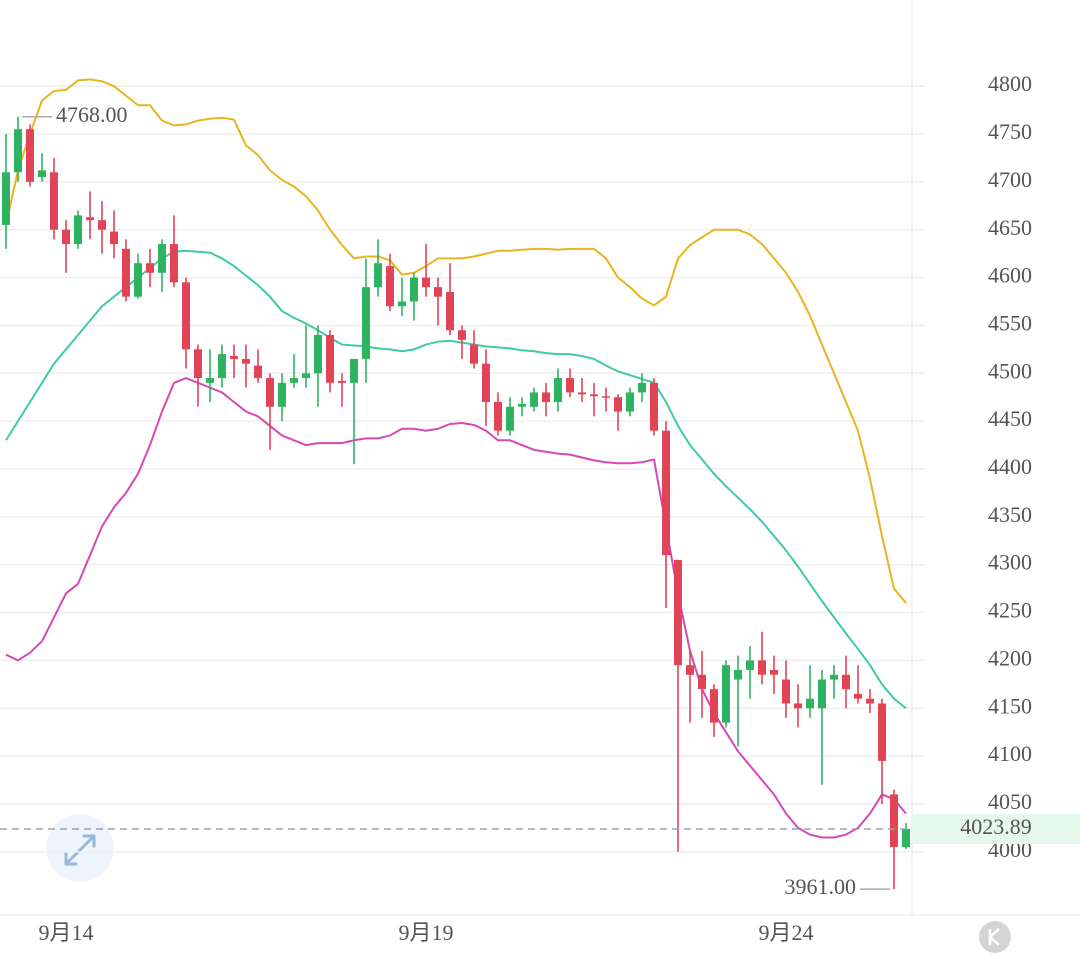 This screenshot has width=1080, height=958. I want to click on y-tick-label: 4650, so click(1010, 227).